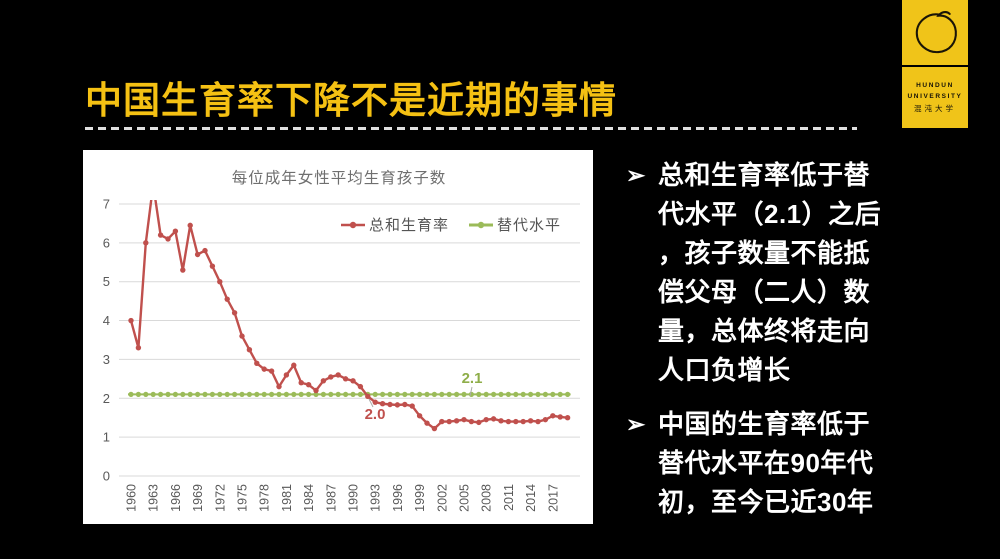 This screenshot has width=1000, height=559. What do you see at coordinates (176, 498) in the screenshot?
I see `svg-text: 1966` at bounding box center [176, 498].